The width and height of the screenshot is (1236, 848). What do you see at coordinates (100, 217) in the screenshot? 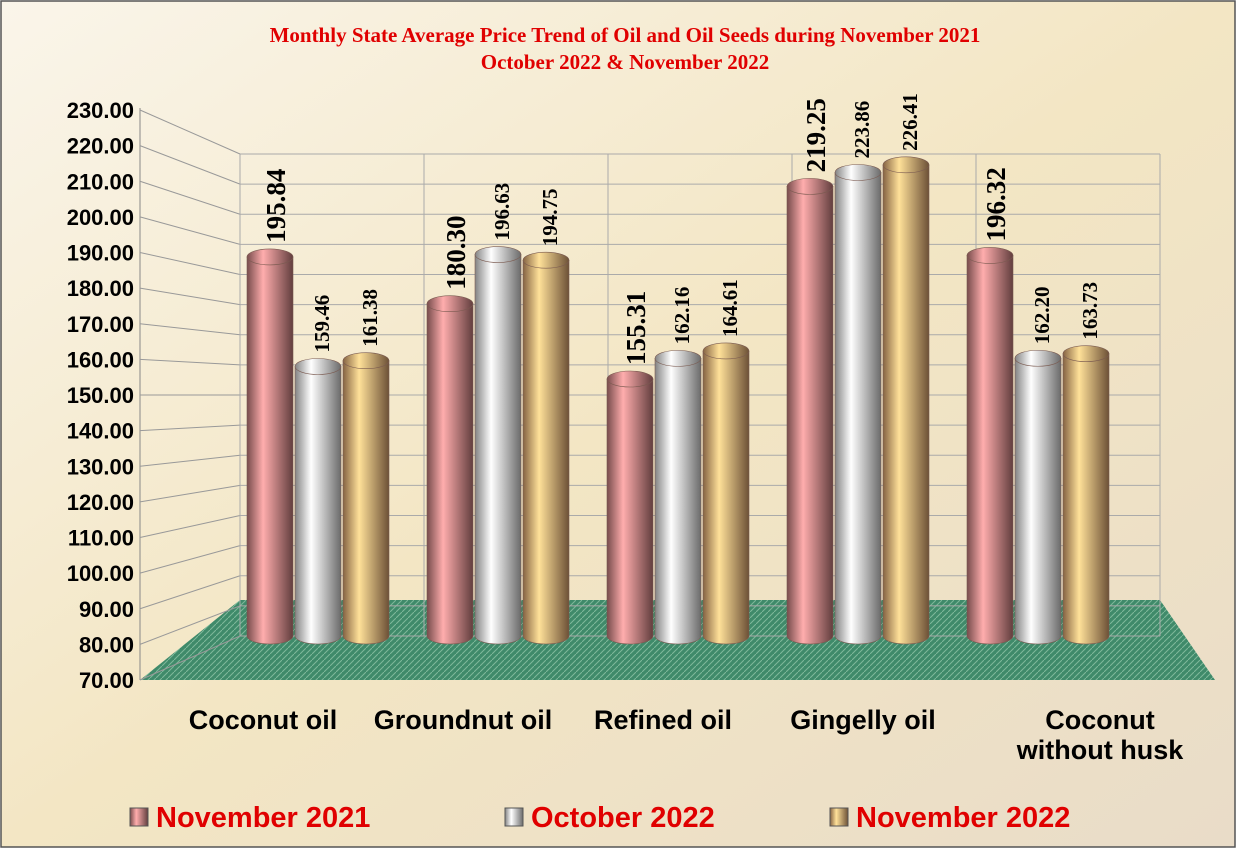
I see `y-tick-label: 200.00` at bounding box center [100, 217].